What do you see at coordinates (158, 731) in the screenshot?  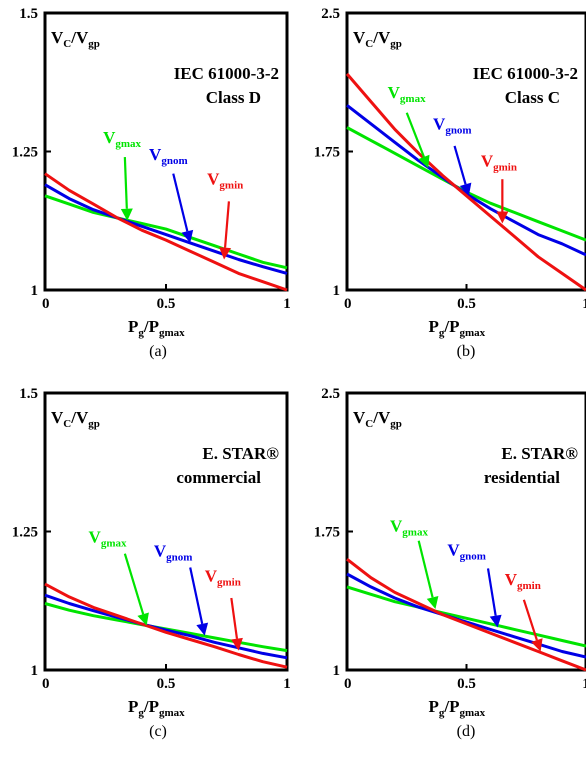 I see `panel-caption: (c)` at bounding box center [158, 731].